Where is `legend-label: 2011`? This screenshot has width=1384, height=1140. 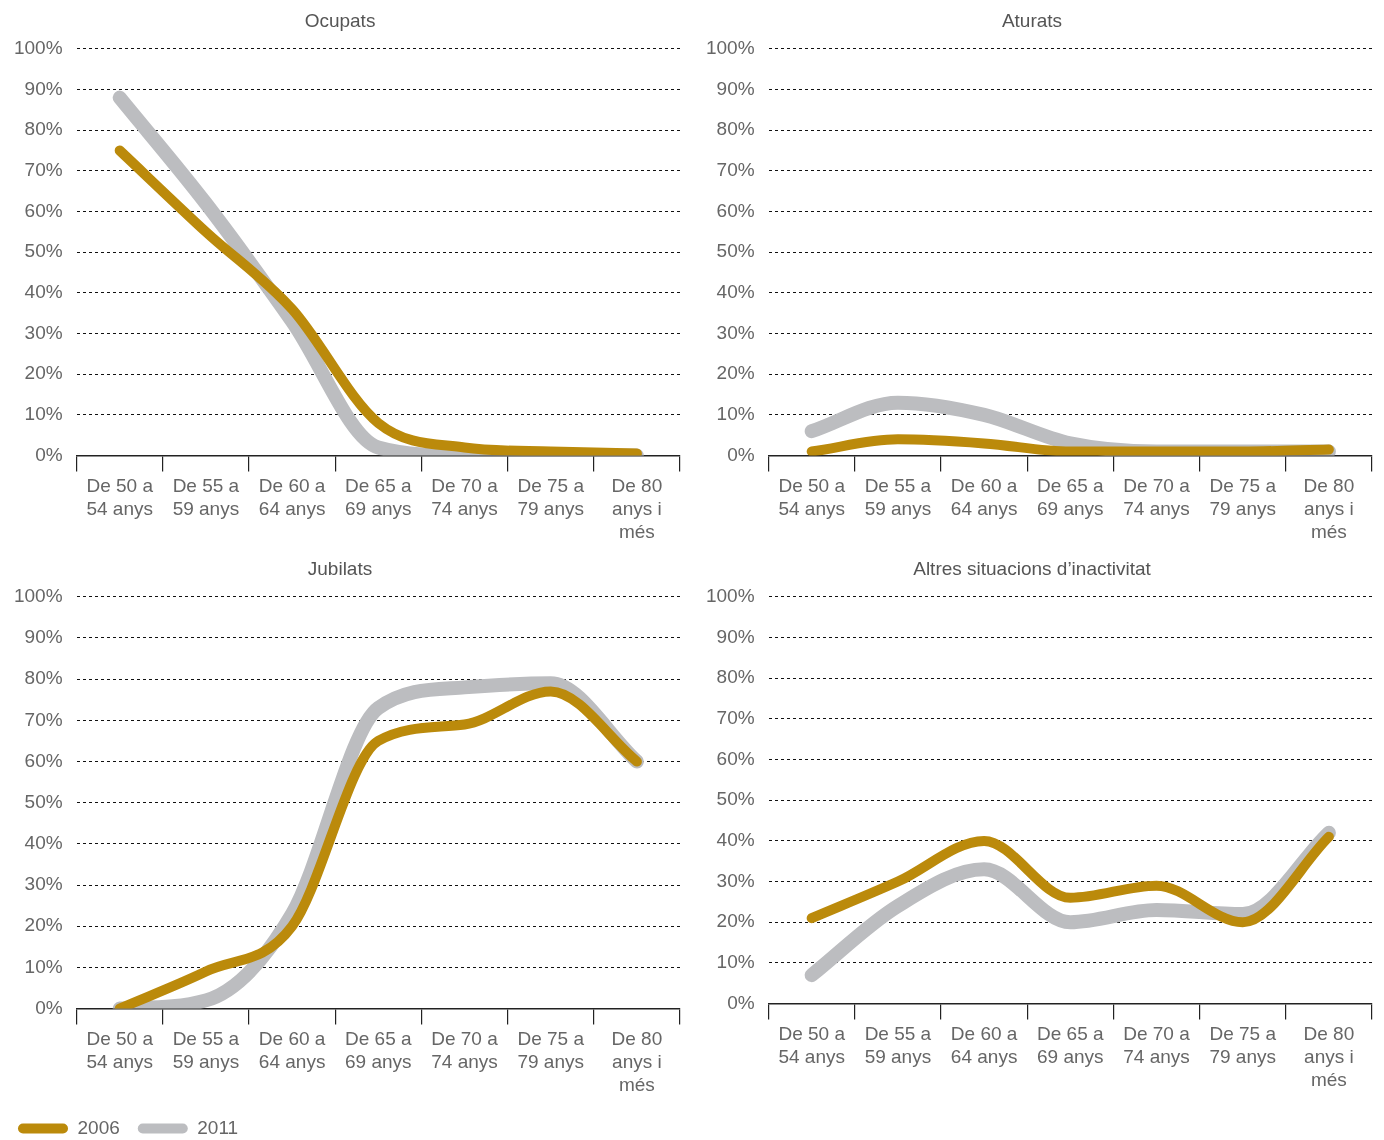
legend-label: 2011 is located at coordinates (218, 1127).